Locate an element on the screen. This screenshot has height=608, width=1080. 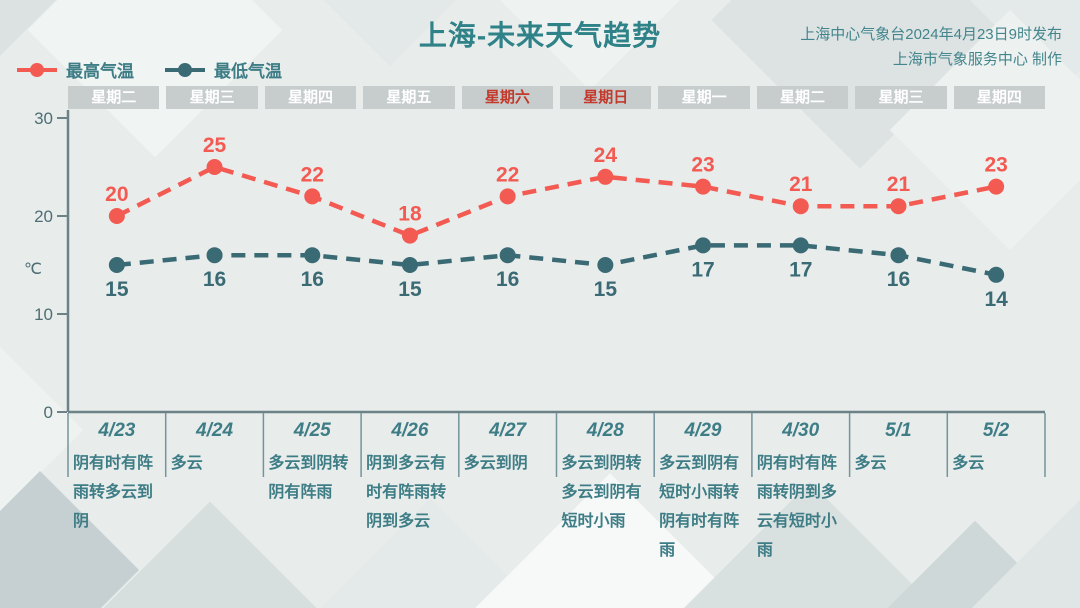
forecast-description: 多云到阴有短时小雨转阴有时有阵雨 is located at coordinates (699, 507).